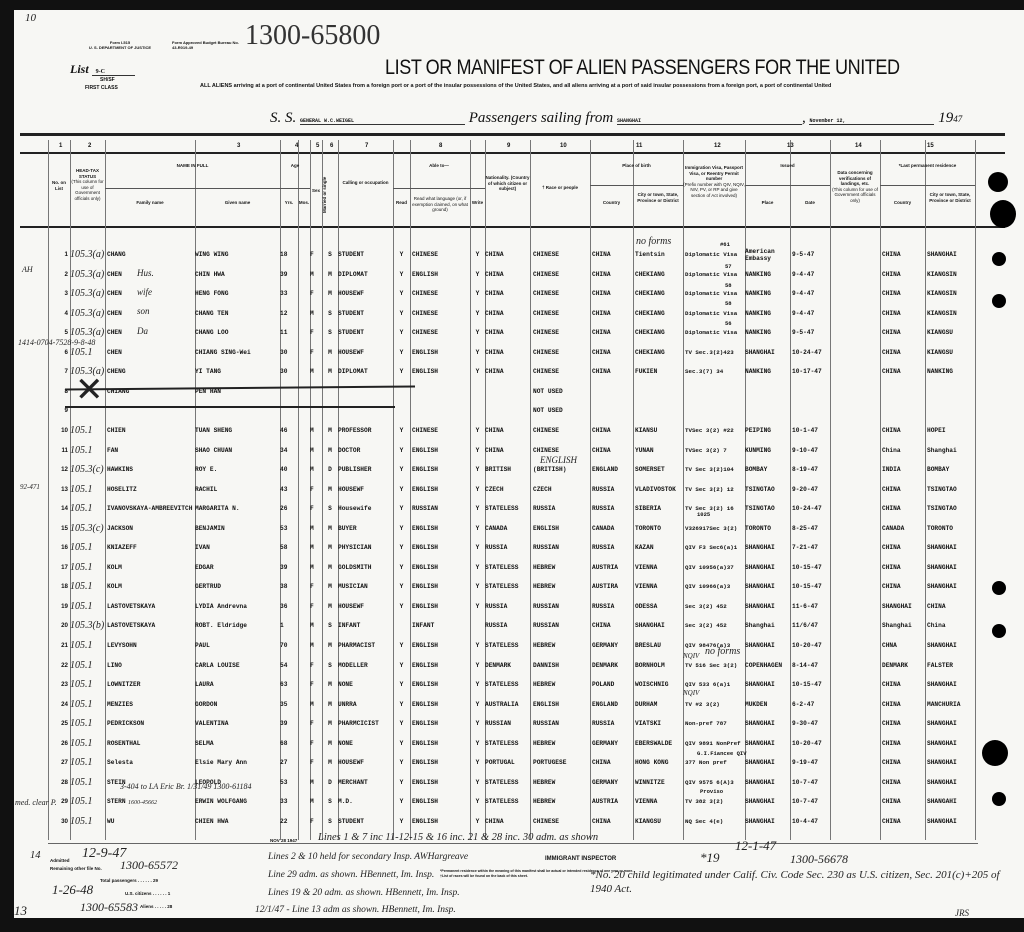  Describe the element at coordinates (728, 285) in the screenshot. I see `annotation: 58` at that location.